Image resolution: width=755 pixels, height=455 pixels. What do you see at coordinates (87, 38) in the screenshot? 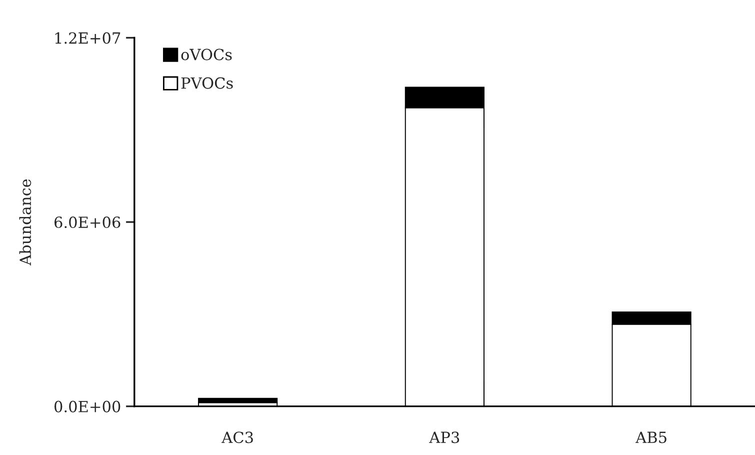
I see `y-tick-label: 1.2E+07` at bounding box center [87, 38].